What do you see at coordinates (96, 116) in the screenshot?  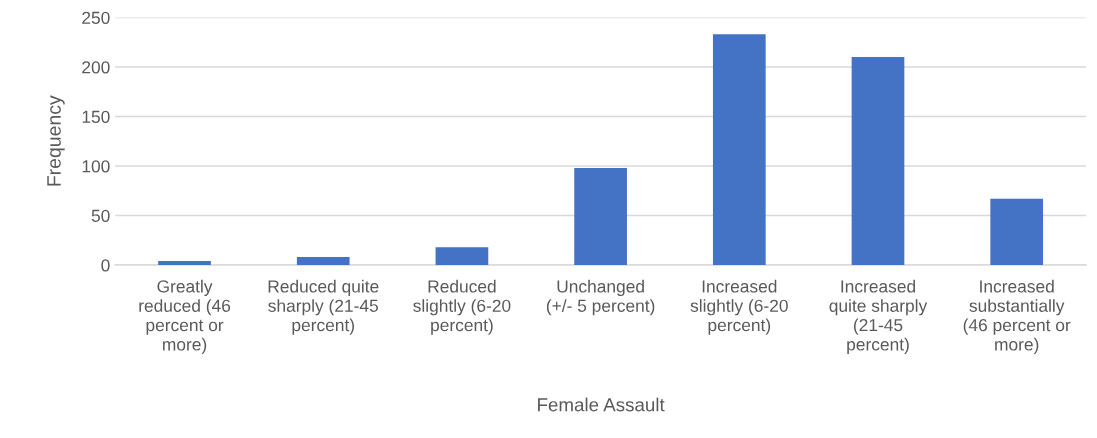 I see `y-tick-label: 150` at bounding box center [96, 116].